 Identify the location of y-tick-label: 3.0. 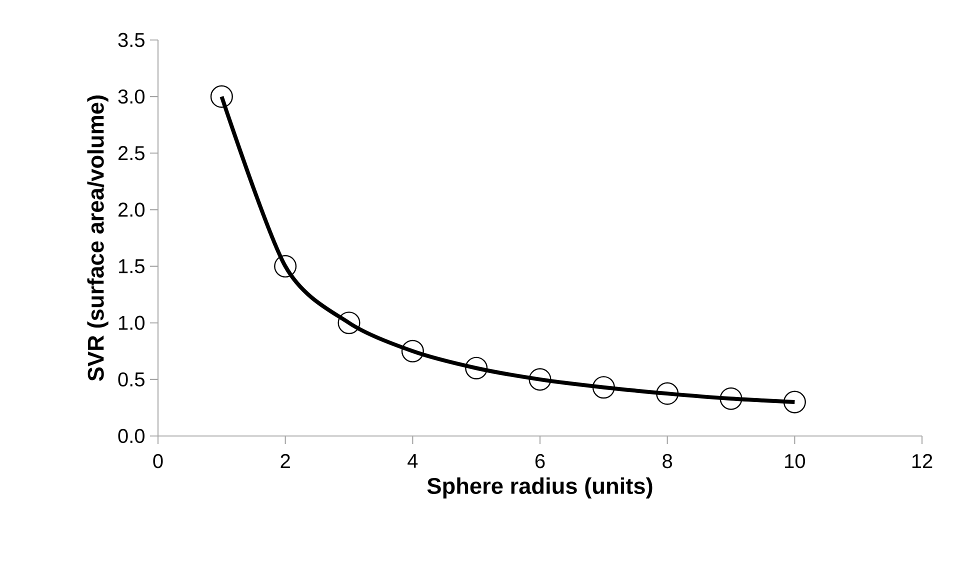
(131, 96).